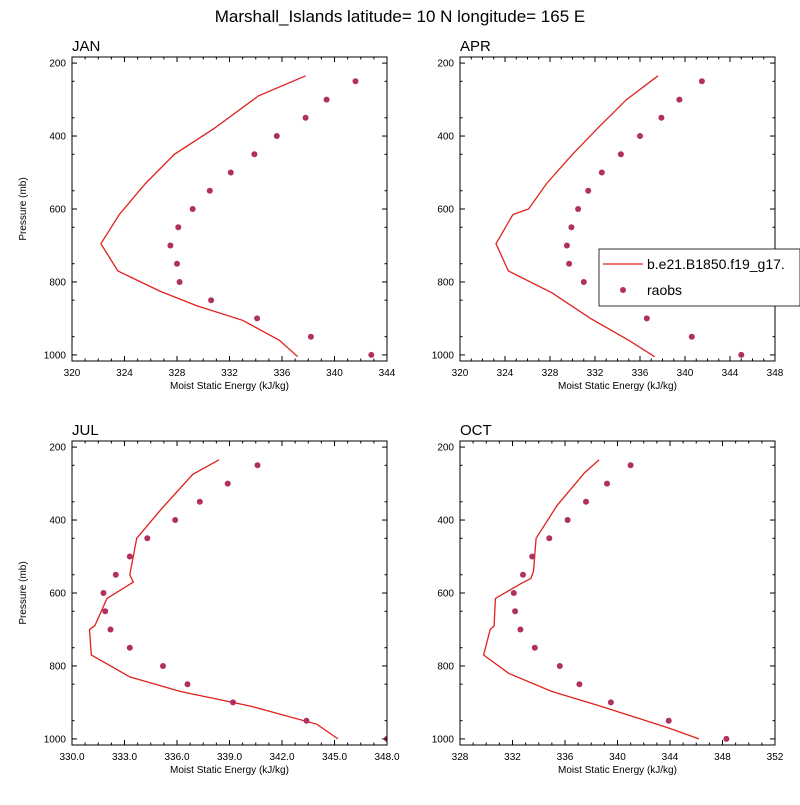  What do you see at coordinates (716, 264) in the screenshot?
I see `legend-entry-model: b.e21.B1850.f19_g17.` at bounding box center [716, 264].